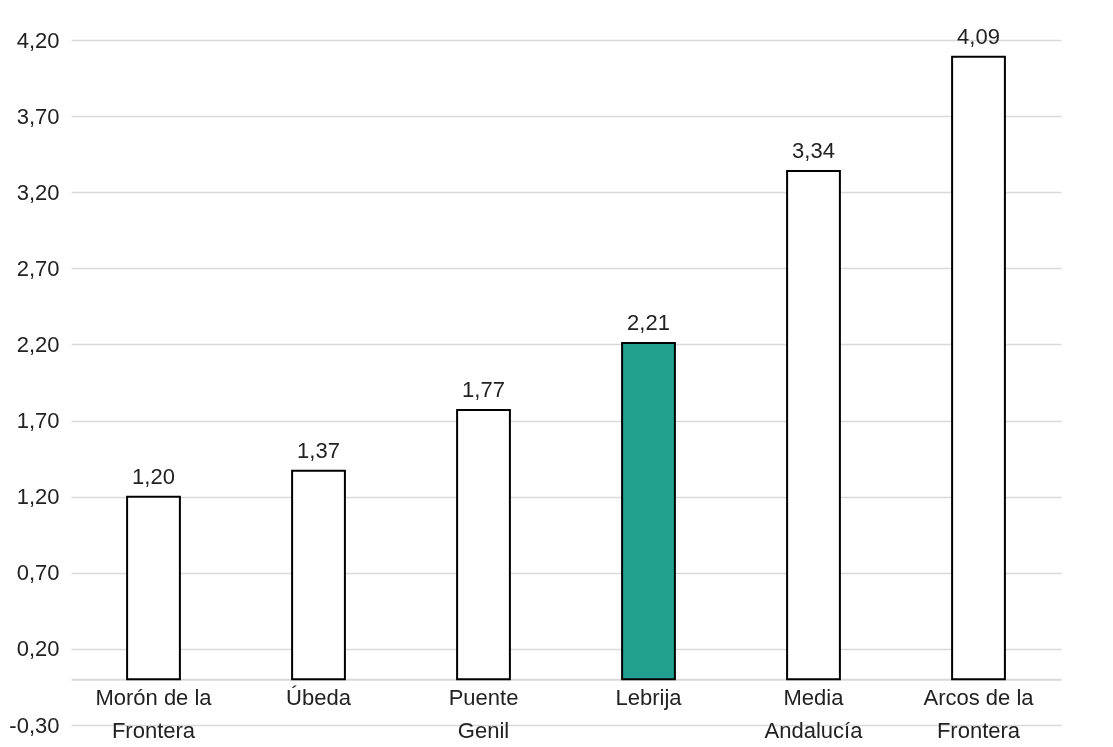 The height and width of the screenshot is (747, 1113). Describe the element at coordinates (34, 725) in the screenshot. I see `y-tick-label: -0,30` at that location.